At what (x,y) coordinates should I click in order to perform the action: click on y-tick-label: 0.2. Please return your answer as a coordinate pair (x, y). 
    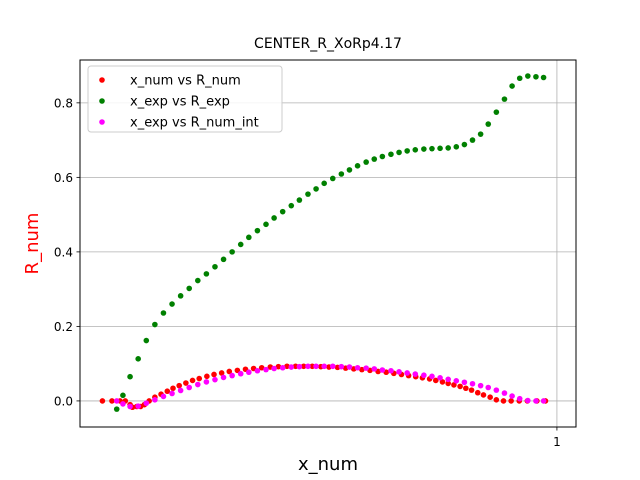
    Looking at the image, I should click on (63, 327).